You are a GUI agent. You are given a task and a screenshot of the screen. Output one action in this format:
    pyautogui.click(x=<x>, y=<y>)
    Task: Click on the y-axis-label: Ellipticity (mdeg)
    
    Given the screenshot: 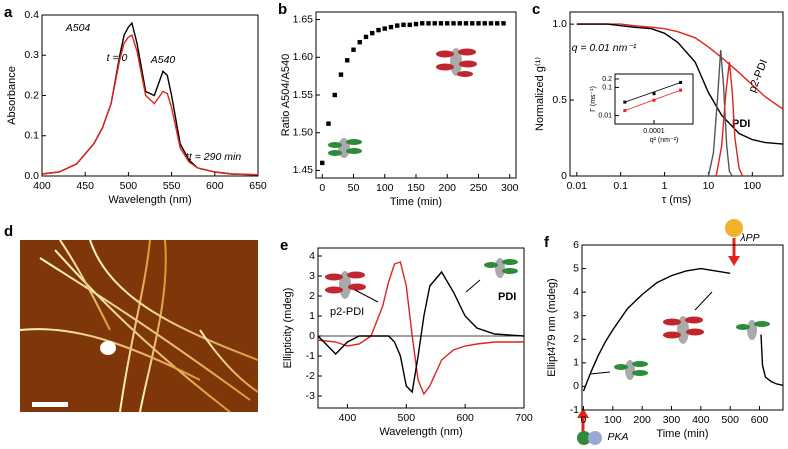 What is the action you would take?
    pyautogui.click(x=288, y=328)
    